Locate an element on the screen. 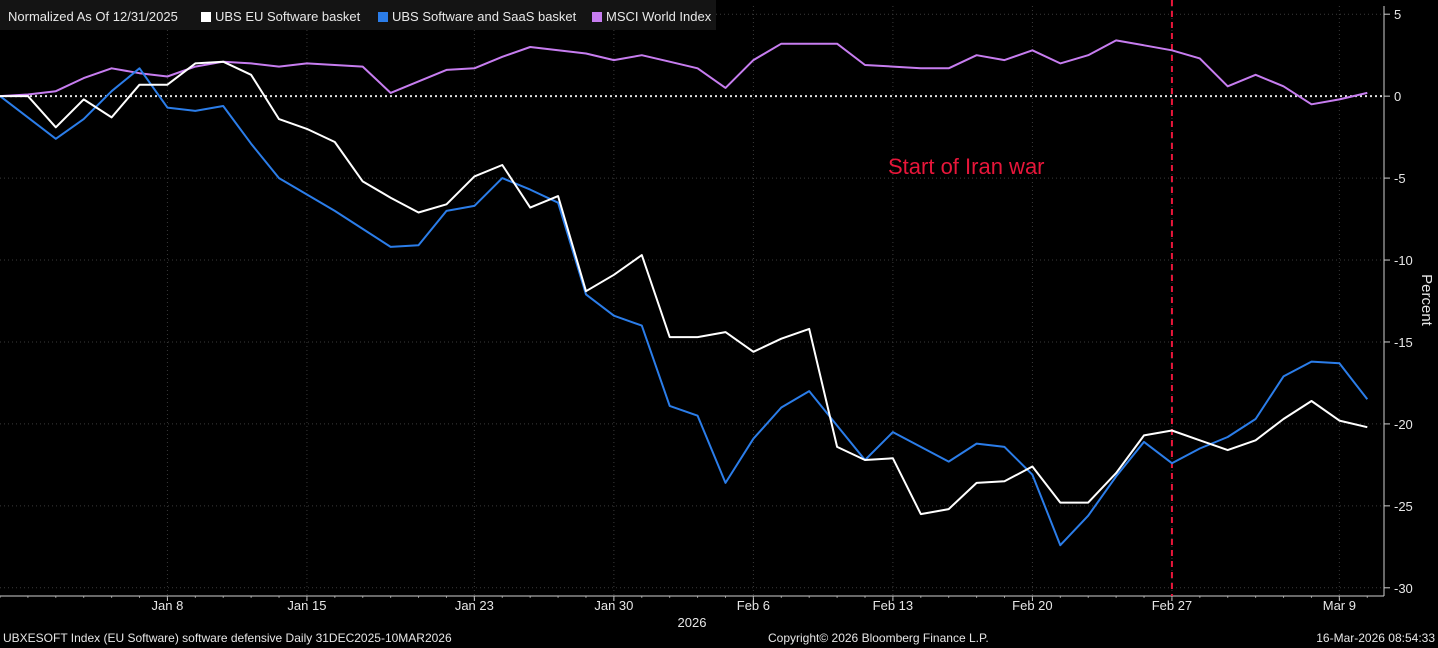 Image resolution: width=1438 pixels, height=648 pixels. y-tick-label: 5 is located at coordinates (1397, 14).